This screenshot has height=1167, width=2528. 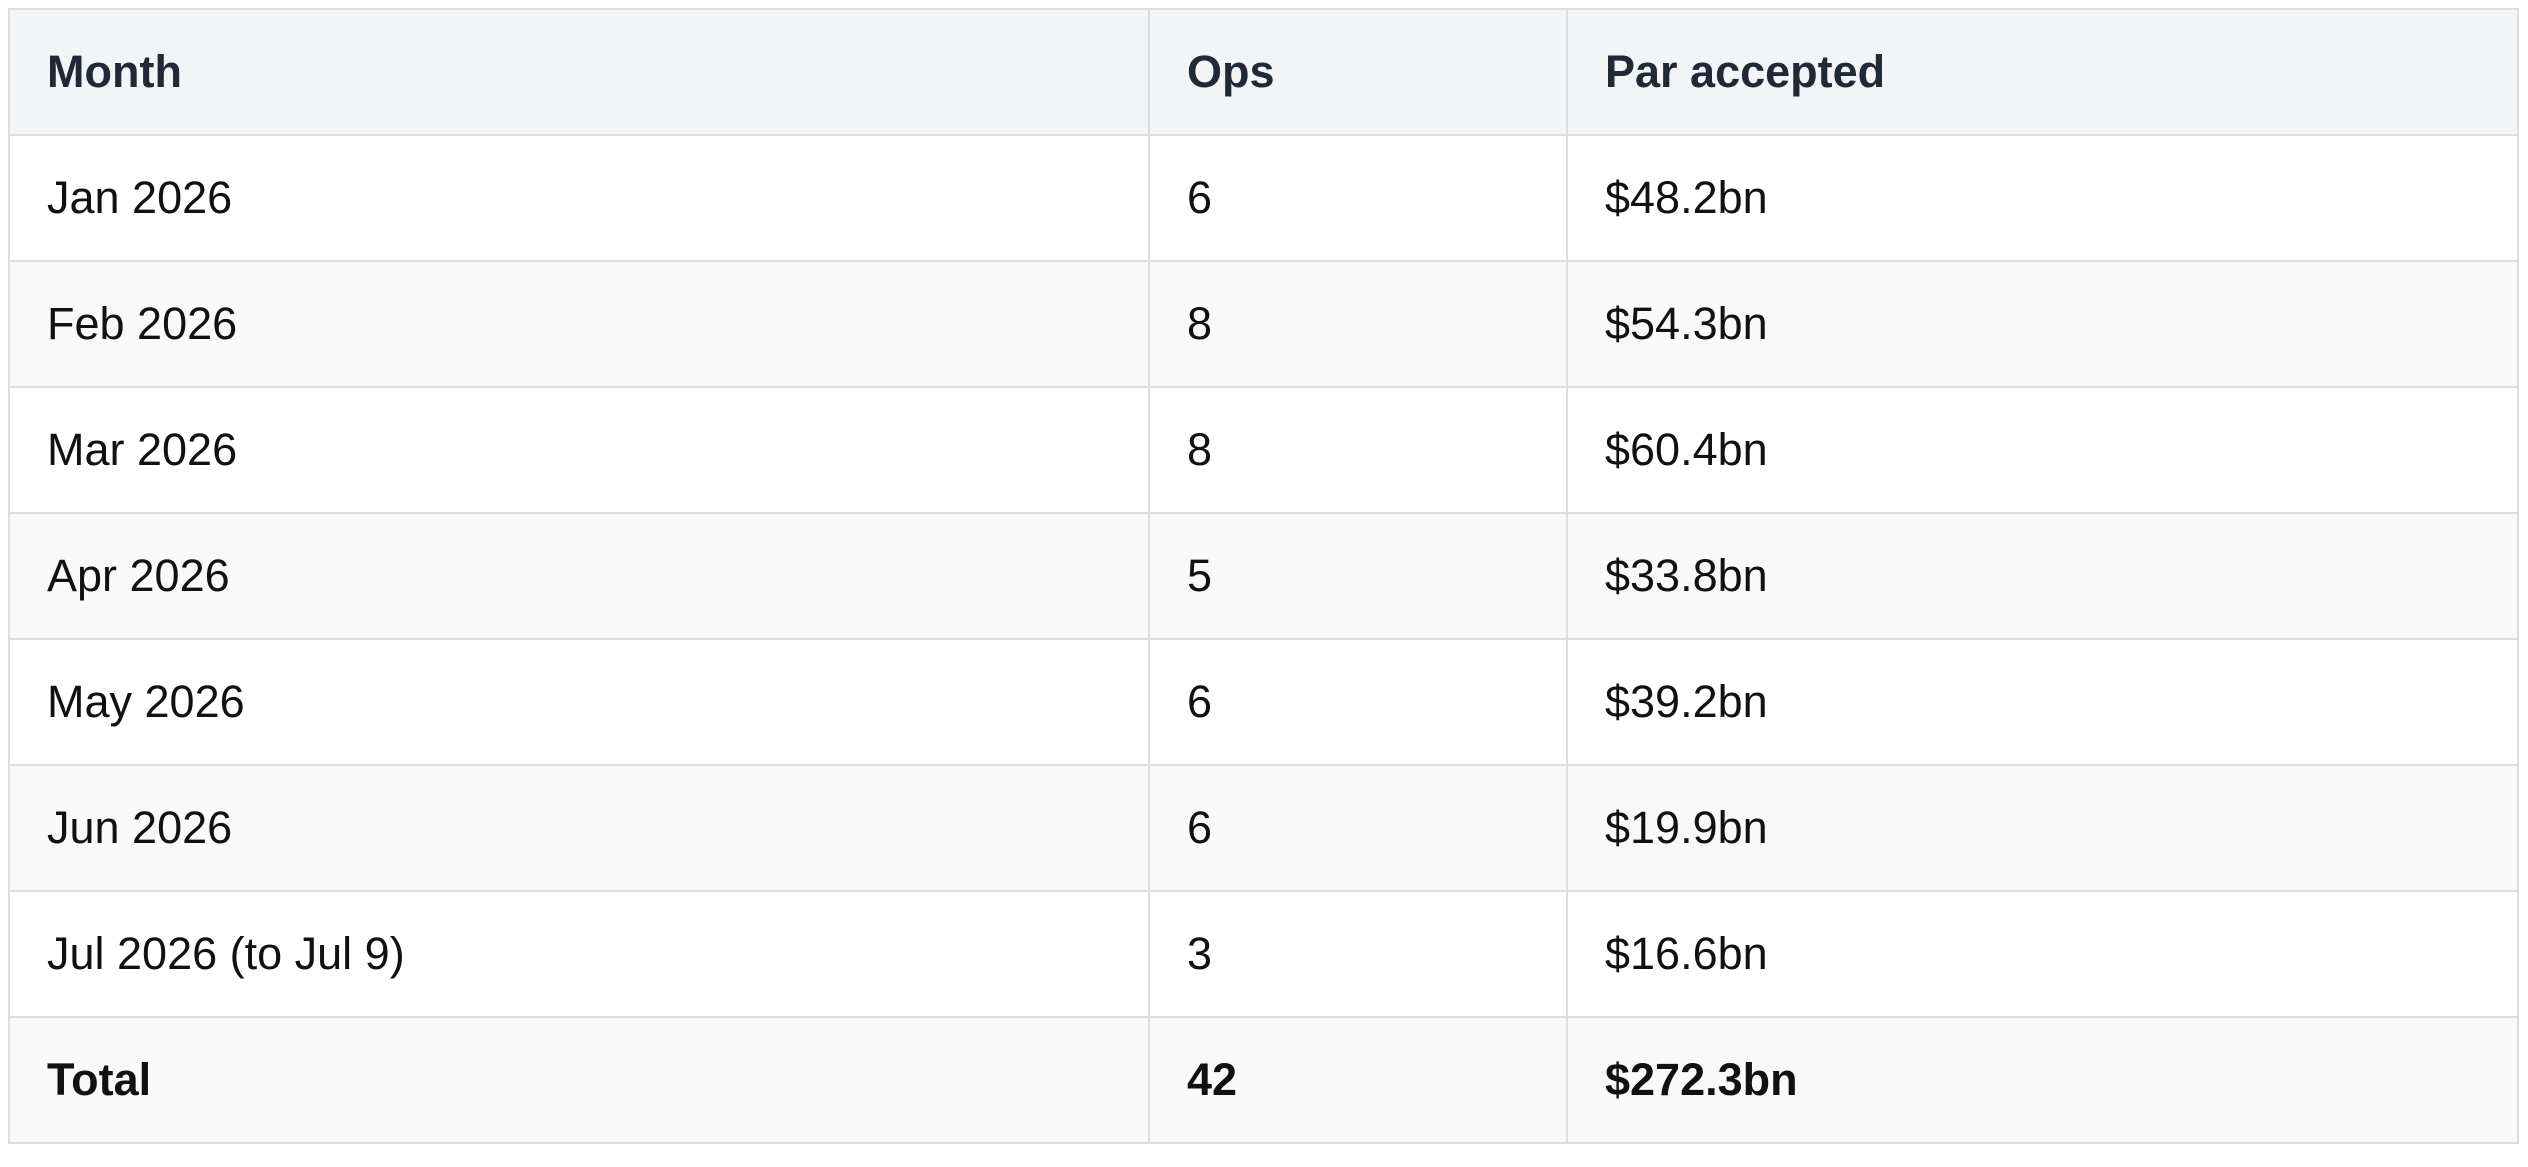 I want to click on table-cell: $60.4bn, so click(x=2042, y=450).